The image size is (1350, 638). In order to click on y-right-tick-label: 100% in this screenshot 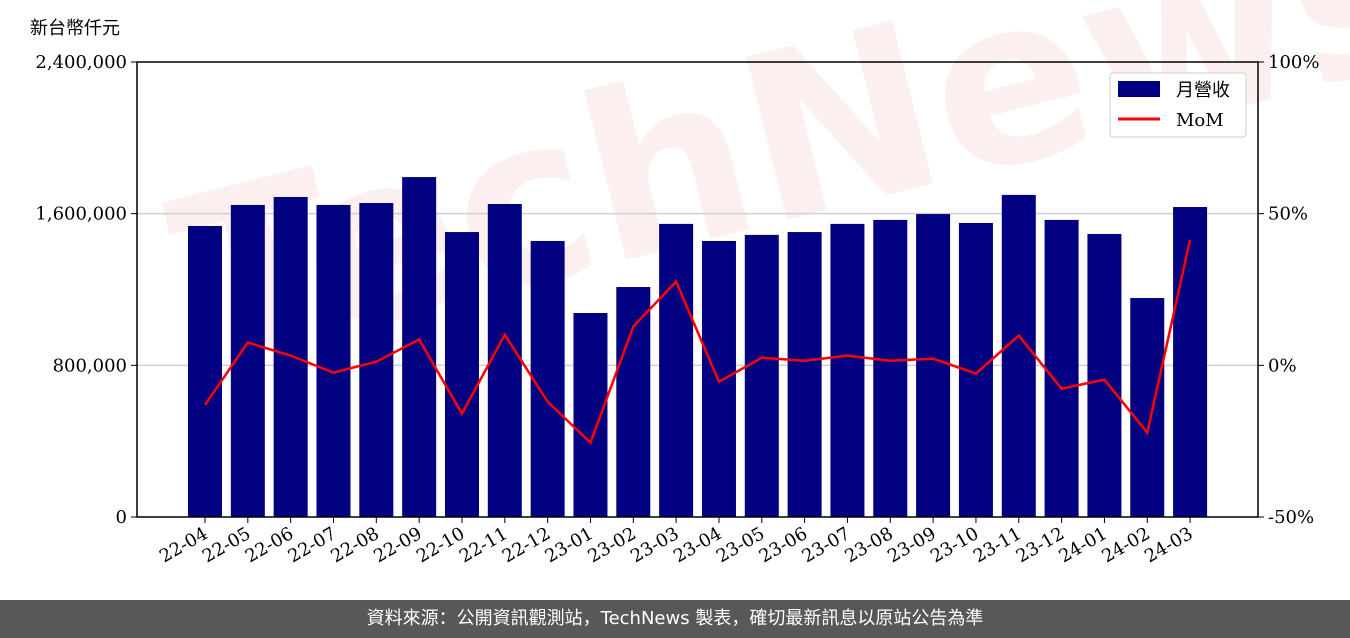, I will do `click(1293, 62)`.